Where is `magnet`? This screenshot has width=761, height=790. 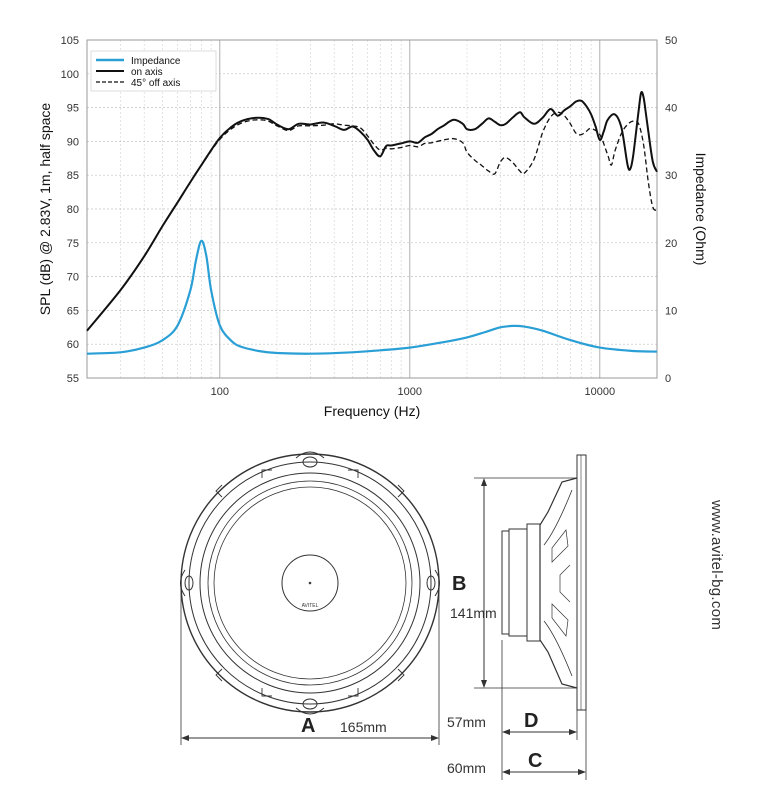 magnet is located at coordinates (518, 582).